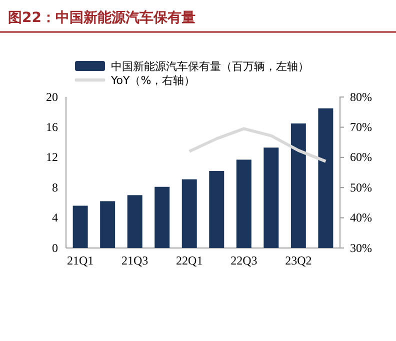 Image resolution: width=396 pixels, height=341 pixels. I want to click on y-tick-label: 4, so click(55, 217).